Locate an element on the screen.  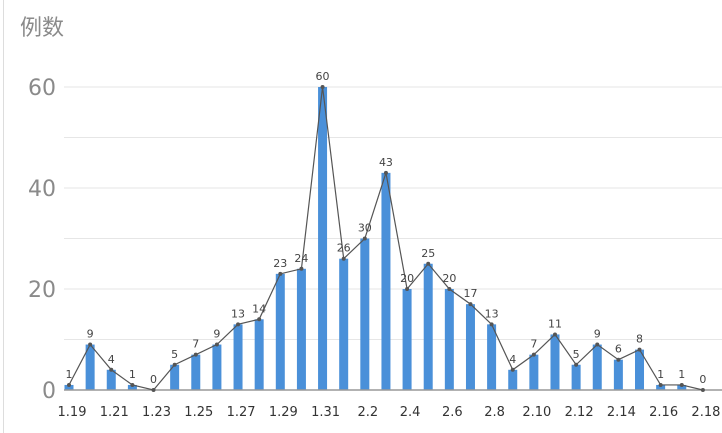
x-tick-label: 2.4 is located at coordinates (410, 412).